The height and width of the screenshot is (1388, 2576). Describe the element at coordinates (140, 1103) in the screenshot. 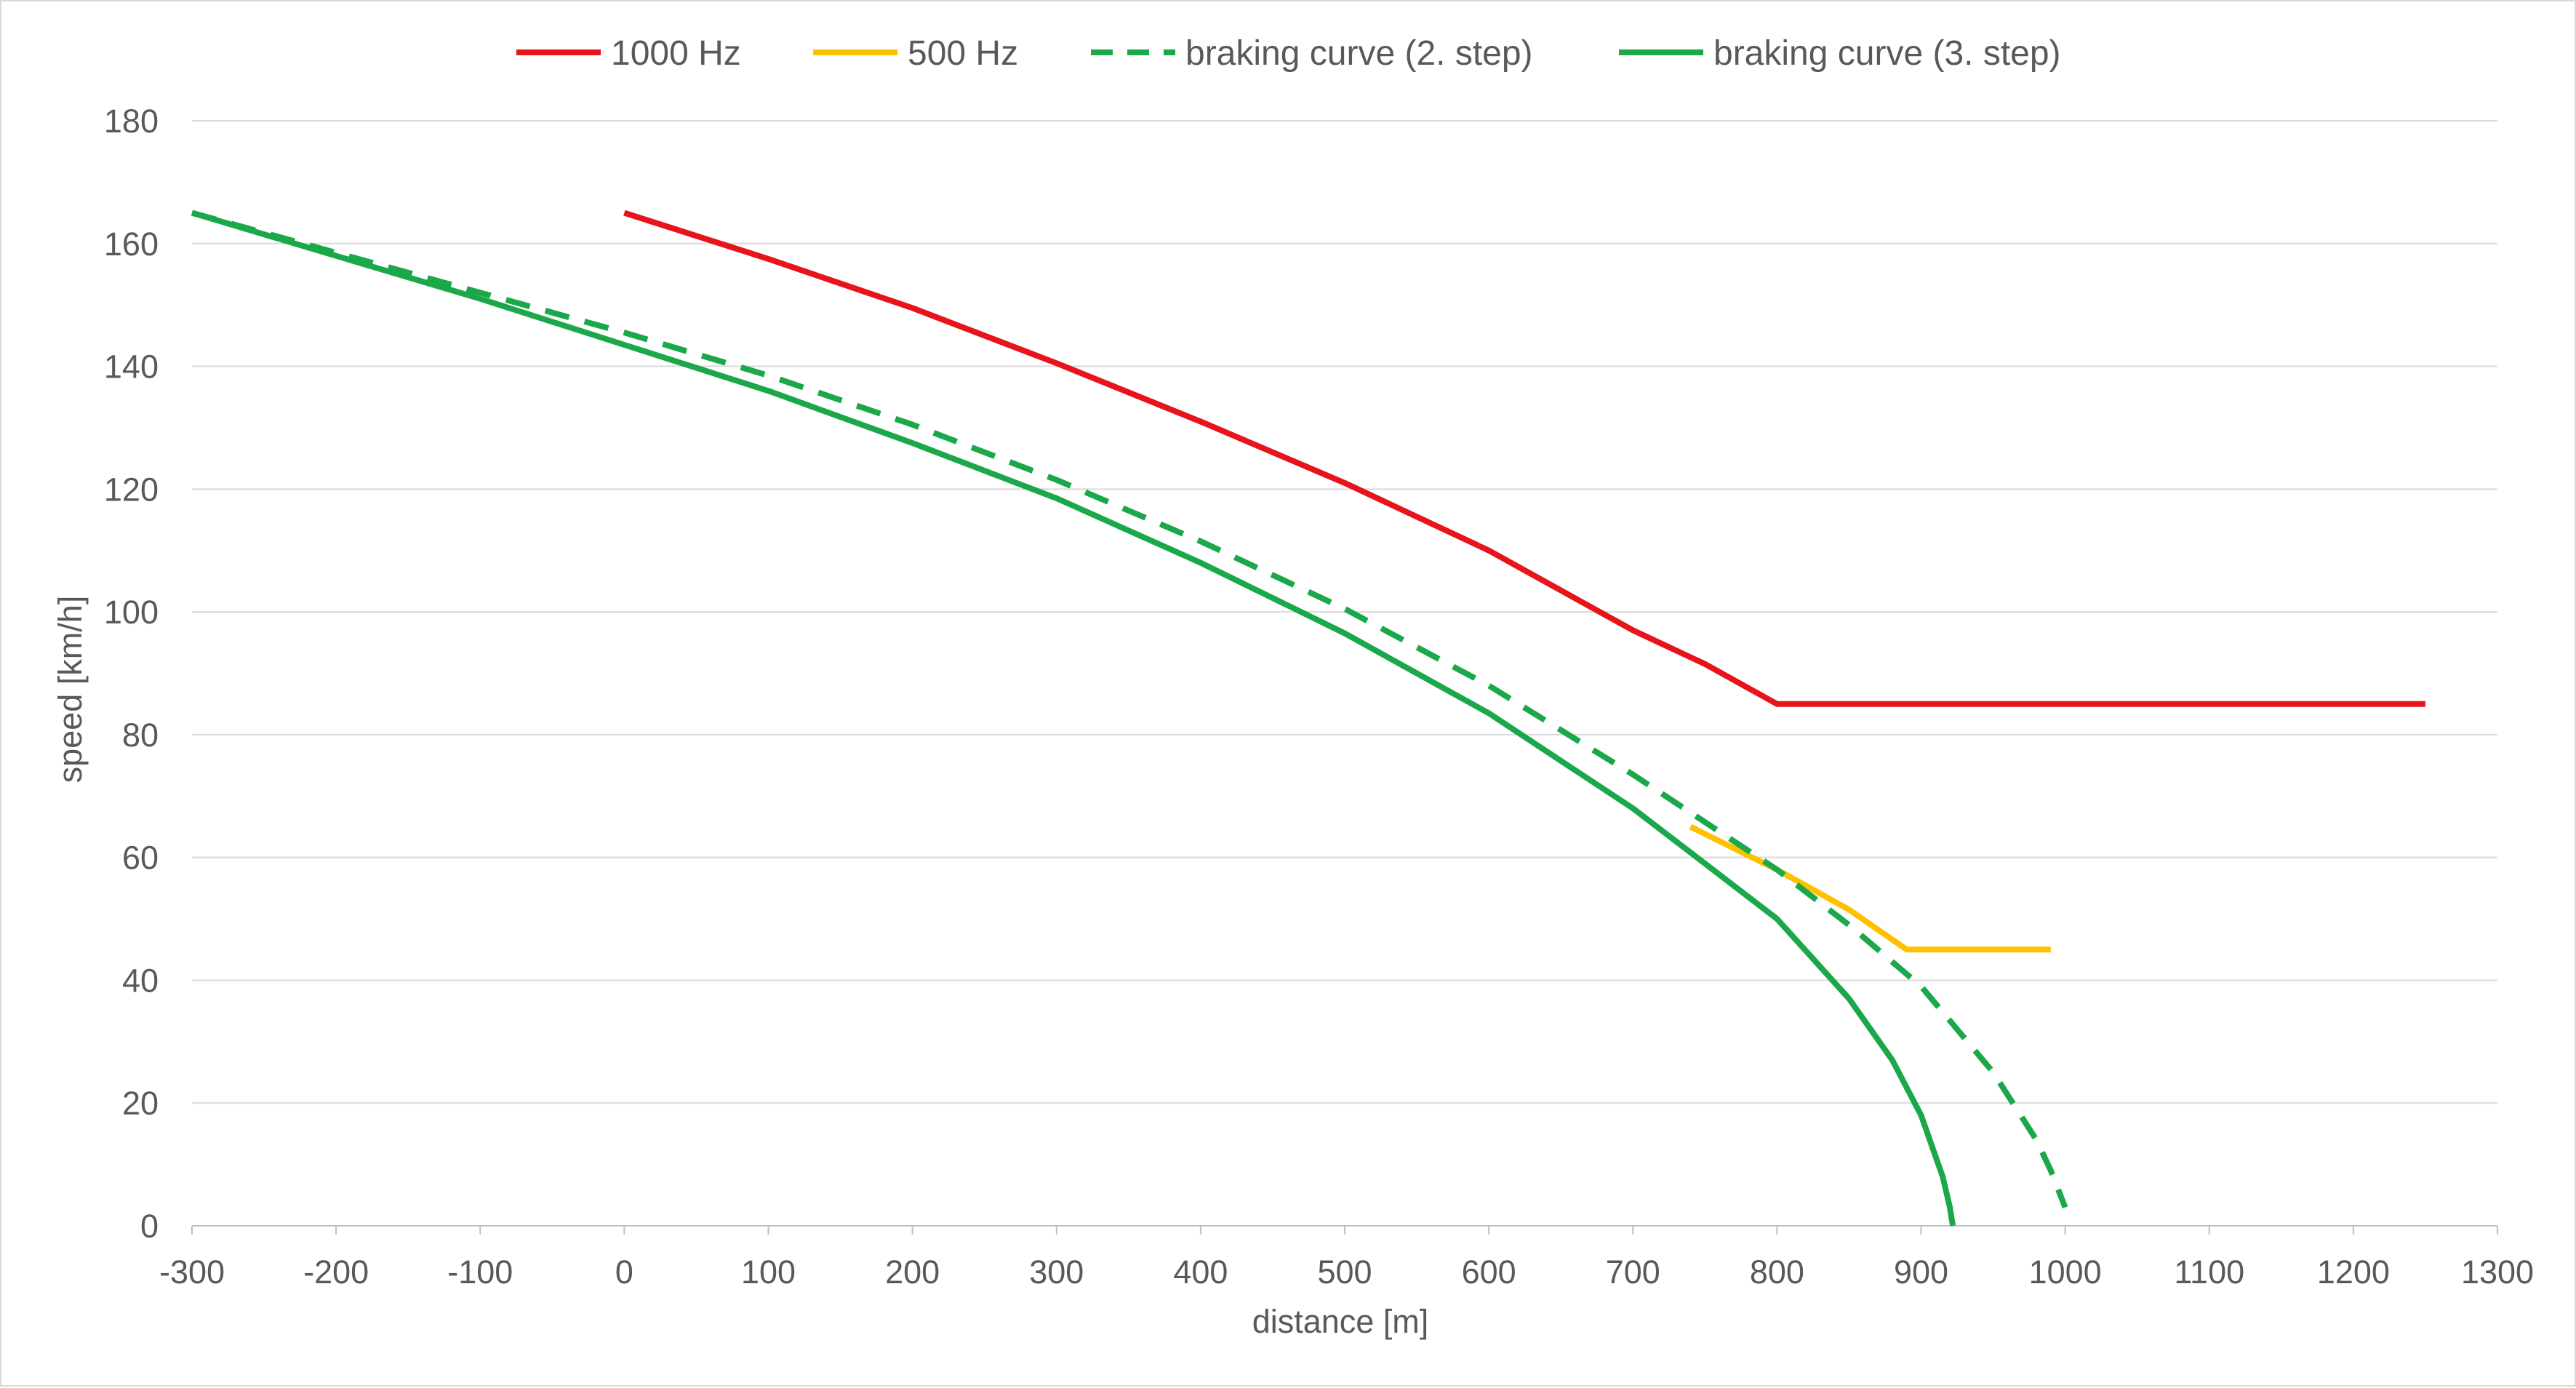

I see `y-tick-label: 20` at that location.